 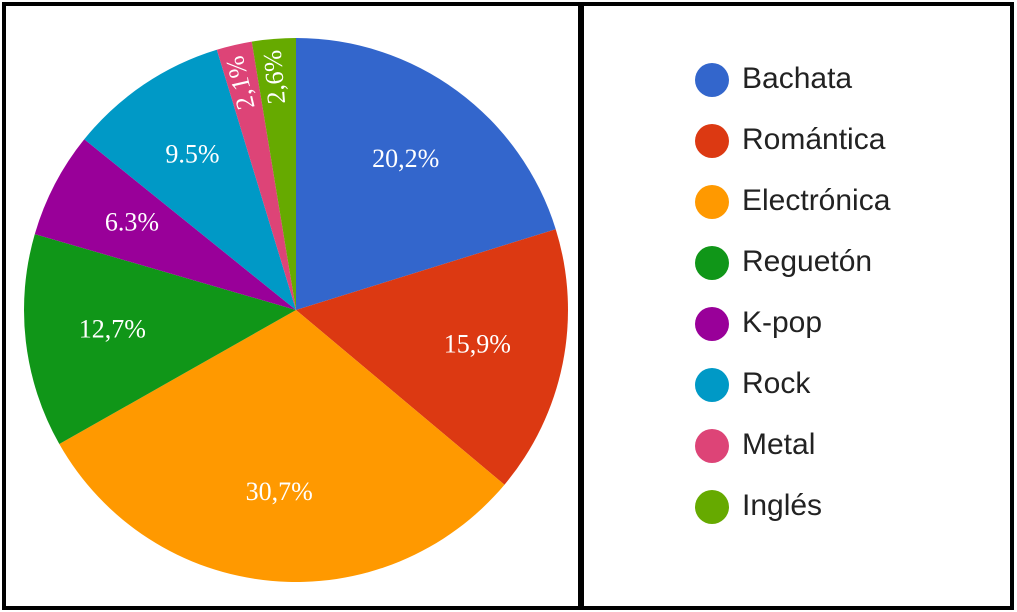 I want to click on slice-label: 6.3%, so click(x=132, y=221).